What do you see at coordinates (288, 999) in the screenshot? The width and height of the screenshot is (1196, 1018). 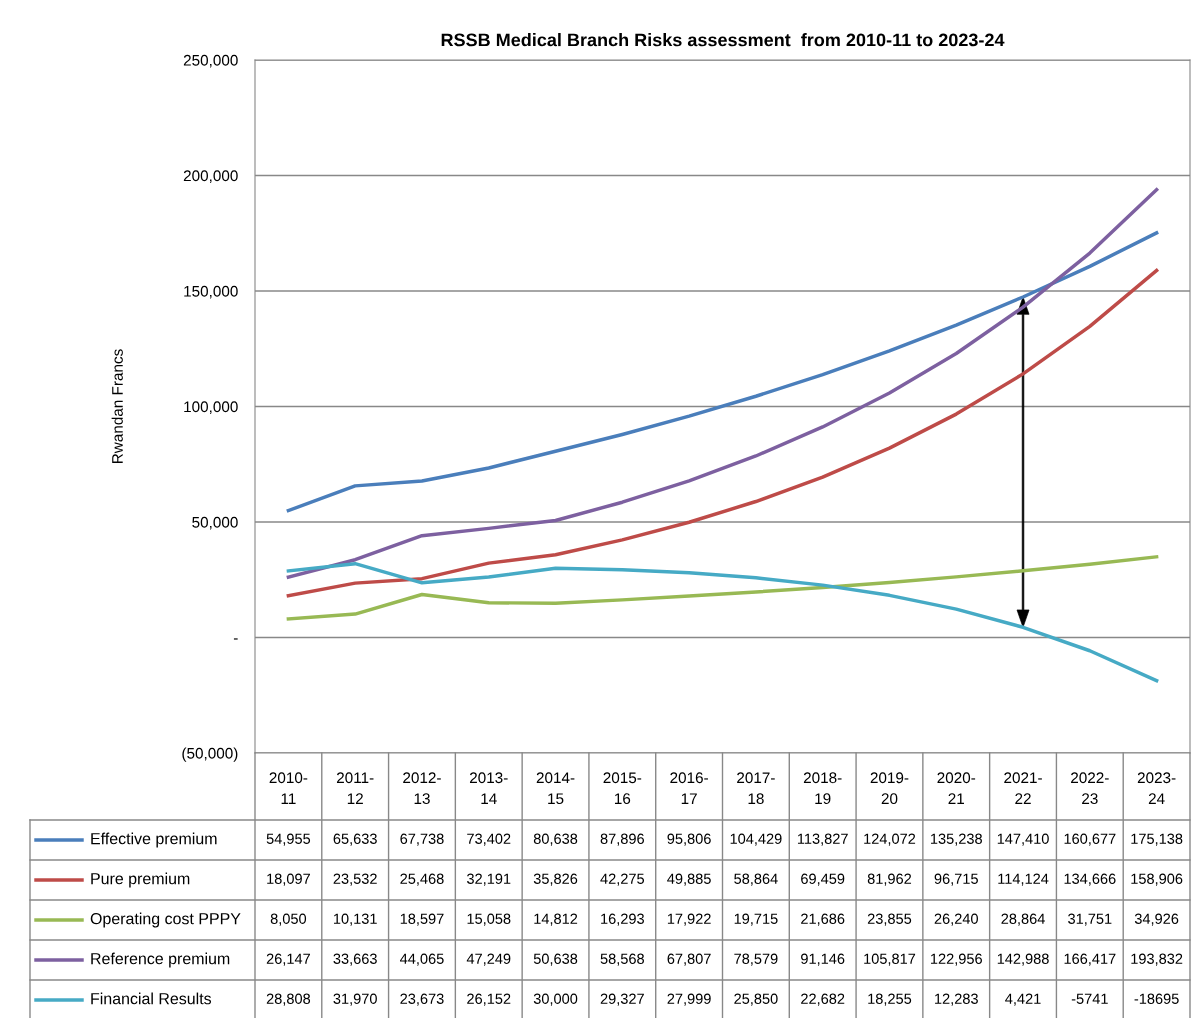 I see `data-label: 28,808` at bounding box center [288, 999].